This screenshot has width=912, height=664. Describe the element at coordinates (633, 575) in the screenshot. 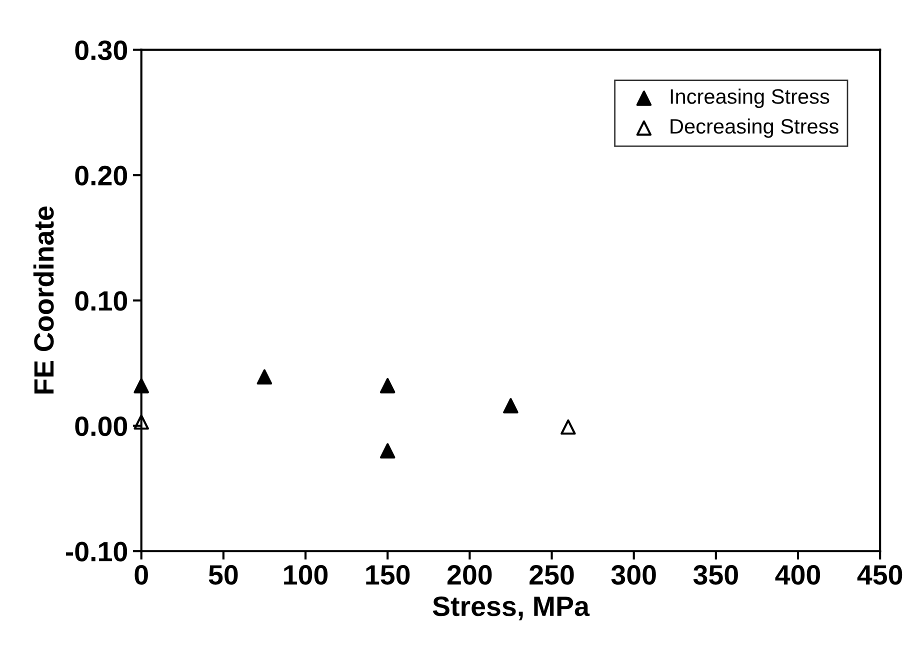

I see `x-tick-label: 300` at that location.